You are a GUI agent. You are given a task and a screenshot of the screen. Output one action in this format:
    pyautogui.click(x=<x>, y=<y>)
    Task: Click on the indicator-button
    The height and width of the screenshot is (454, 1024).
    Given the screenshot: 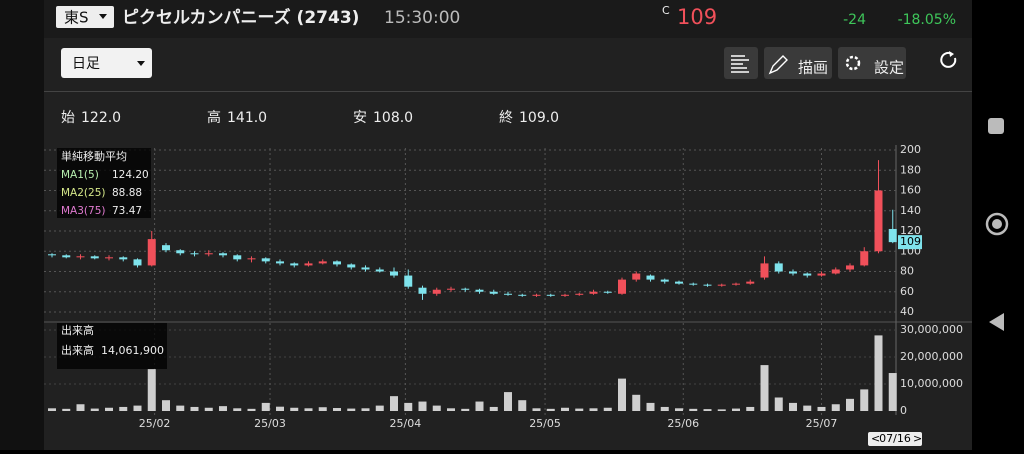 What is the action you would take?
    pyautogui.click(x=741, y=63)
    